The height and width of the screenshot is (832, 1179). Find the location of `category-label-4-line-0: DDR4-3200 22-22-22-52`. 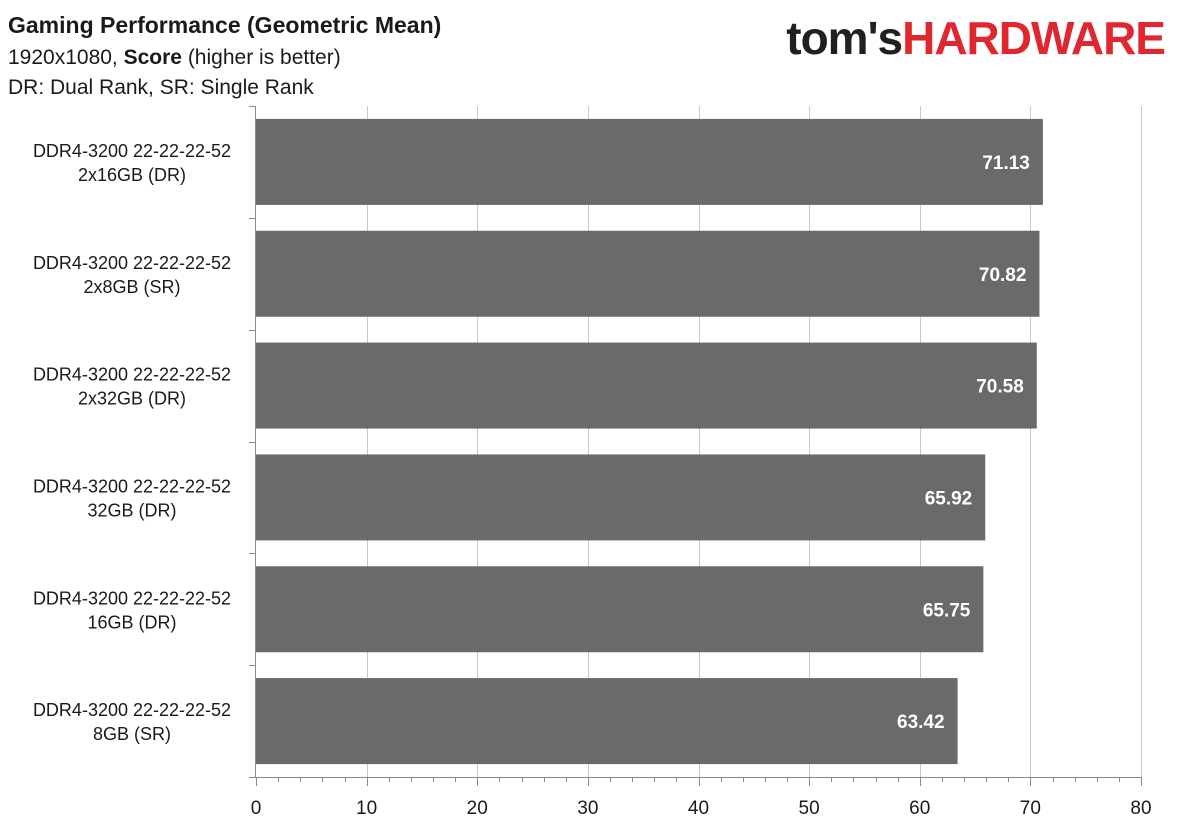

category-label-4-line-0: DDR4-3200 22-22-22-52 is located at coordinates (132, 598).